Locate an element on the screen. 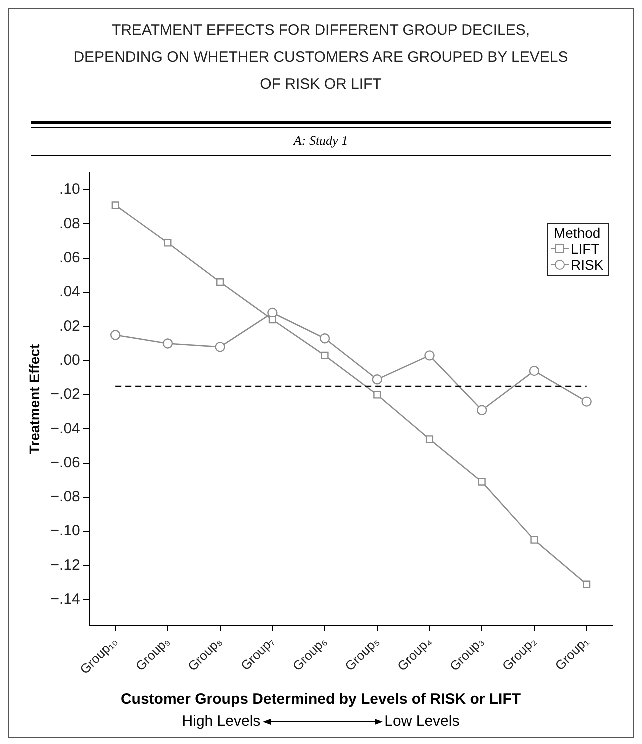 The image size is (642, 744). chart-subtitle: A: Study 1 is located at coordinates (321, 141).